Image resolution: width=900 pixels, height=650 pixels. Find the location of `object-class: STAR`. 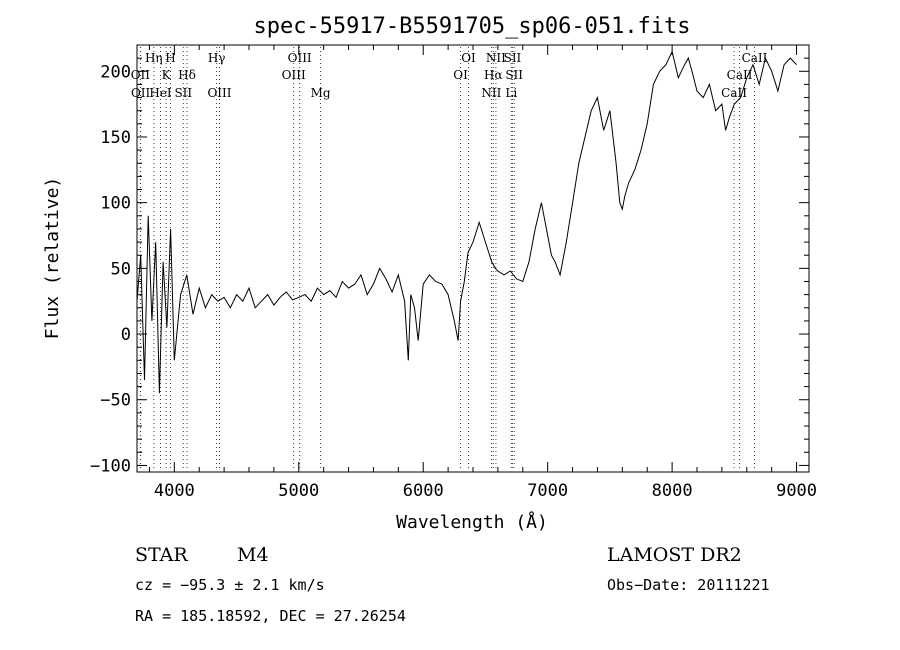

object-class: STAR is located at coordinates (161, 555).